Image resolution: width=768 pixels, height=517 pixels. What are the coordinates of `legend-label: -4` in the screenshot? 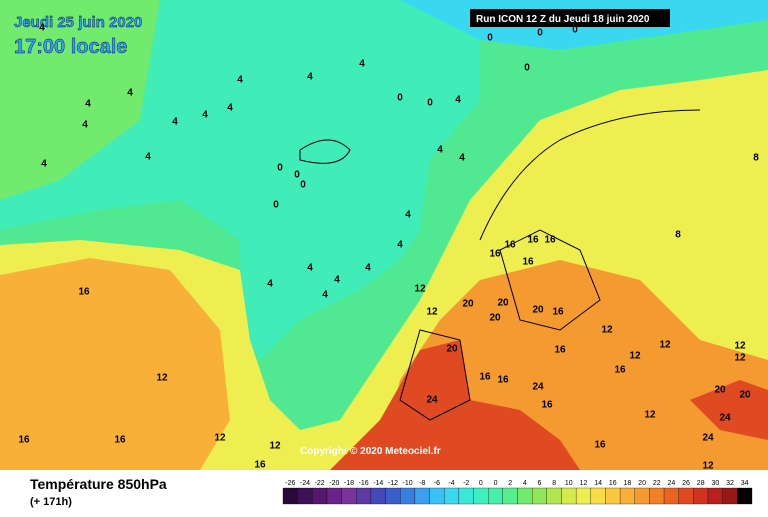 It's located at (451, 483).